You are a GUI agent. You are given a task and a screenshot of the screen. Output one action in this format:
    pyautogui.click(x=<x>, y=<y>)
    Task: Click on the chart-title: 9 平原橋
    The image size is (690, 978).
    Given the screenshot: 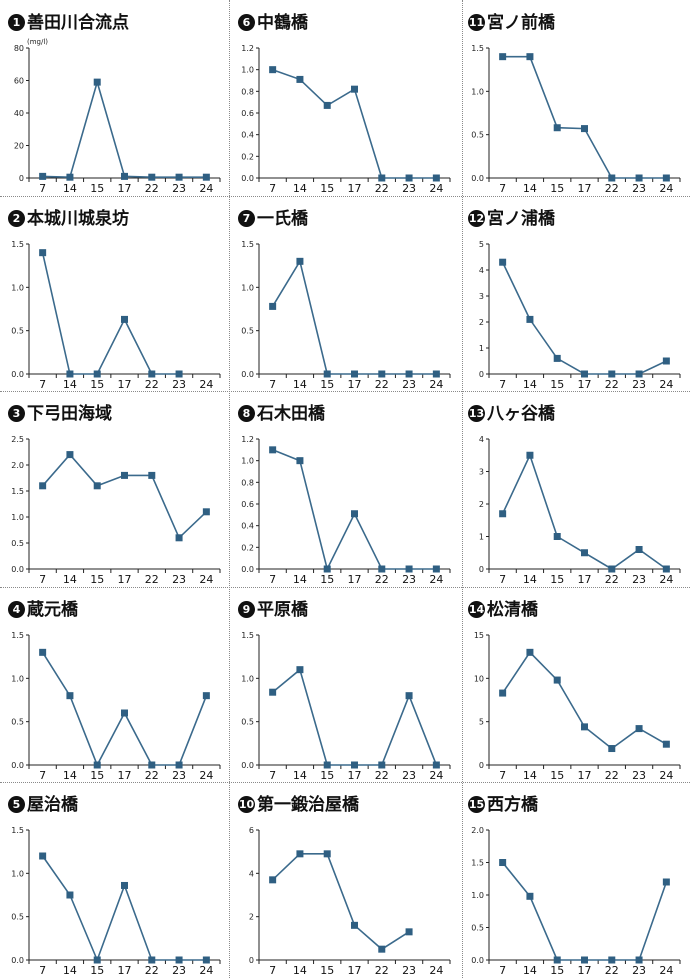 What is the action you would take?
    pyautogui.click(x=273, y=607)
    